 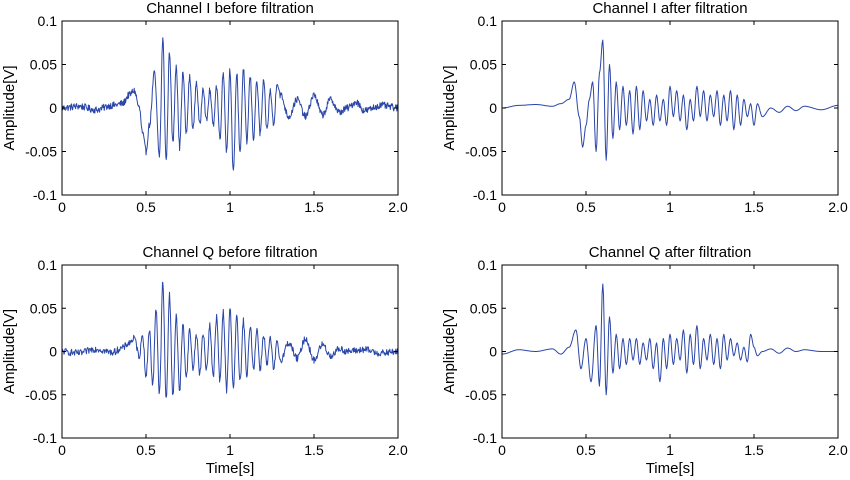 What do you see at coordinates (669, 8) in the screenshot?
I see `chart-title: Channel I after filtration` at bounding box center [669, 8].